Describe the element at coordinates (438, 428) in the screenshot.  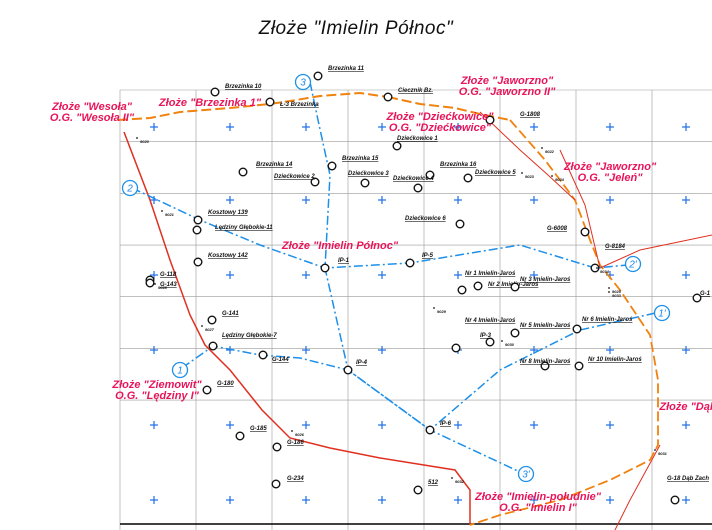
I see `well: IP-6` at that location.